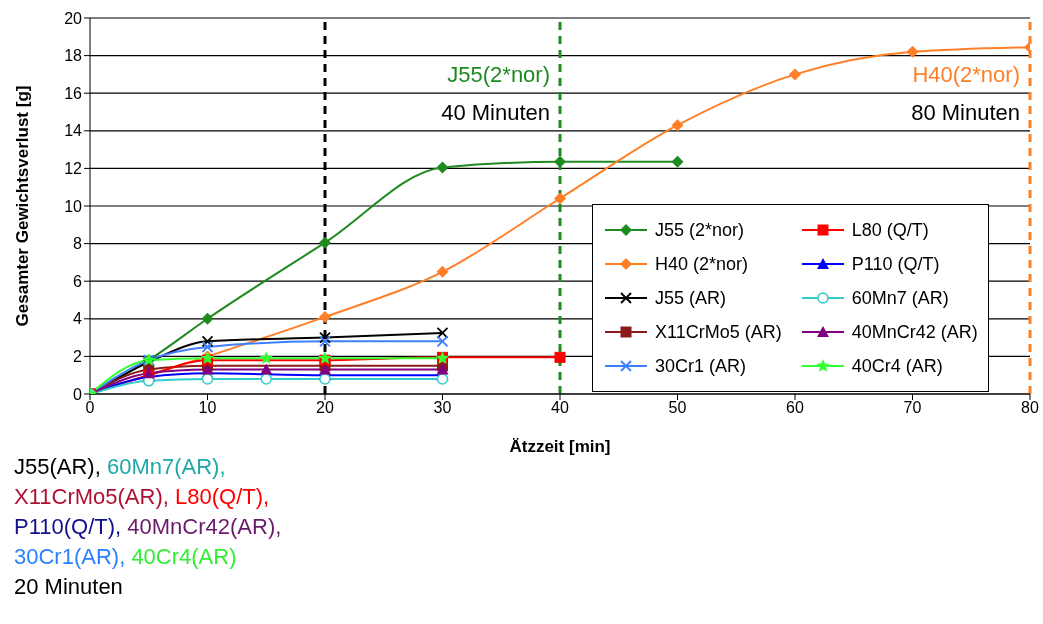 The width and height of the screenshot is (1043, 624). What do you see at coordinates (73, 131) in the screenshot?
I see `y-tick-label: 14` at bounding box center [73, 131].